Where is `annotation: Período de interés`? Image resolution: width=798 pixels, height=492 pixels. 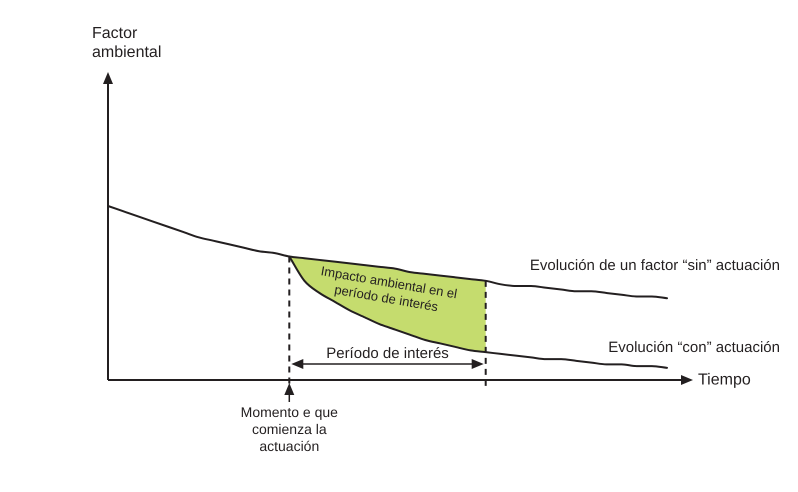 annotation: Período de interés is located at coordinates (387, 353).